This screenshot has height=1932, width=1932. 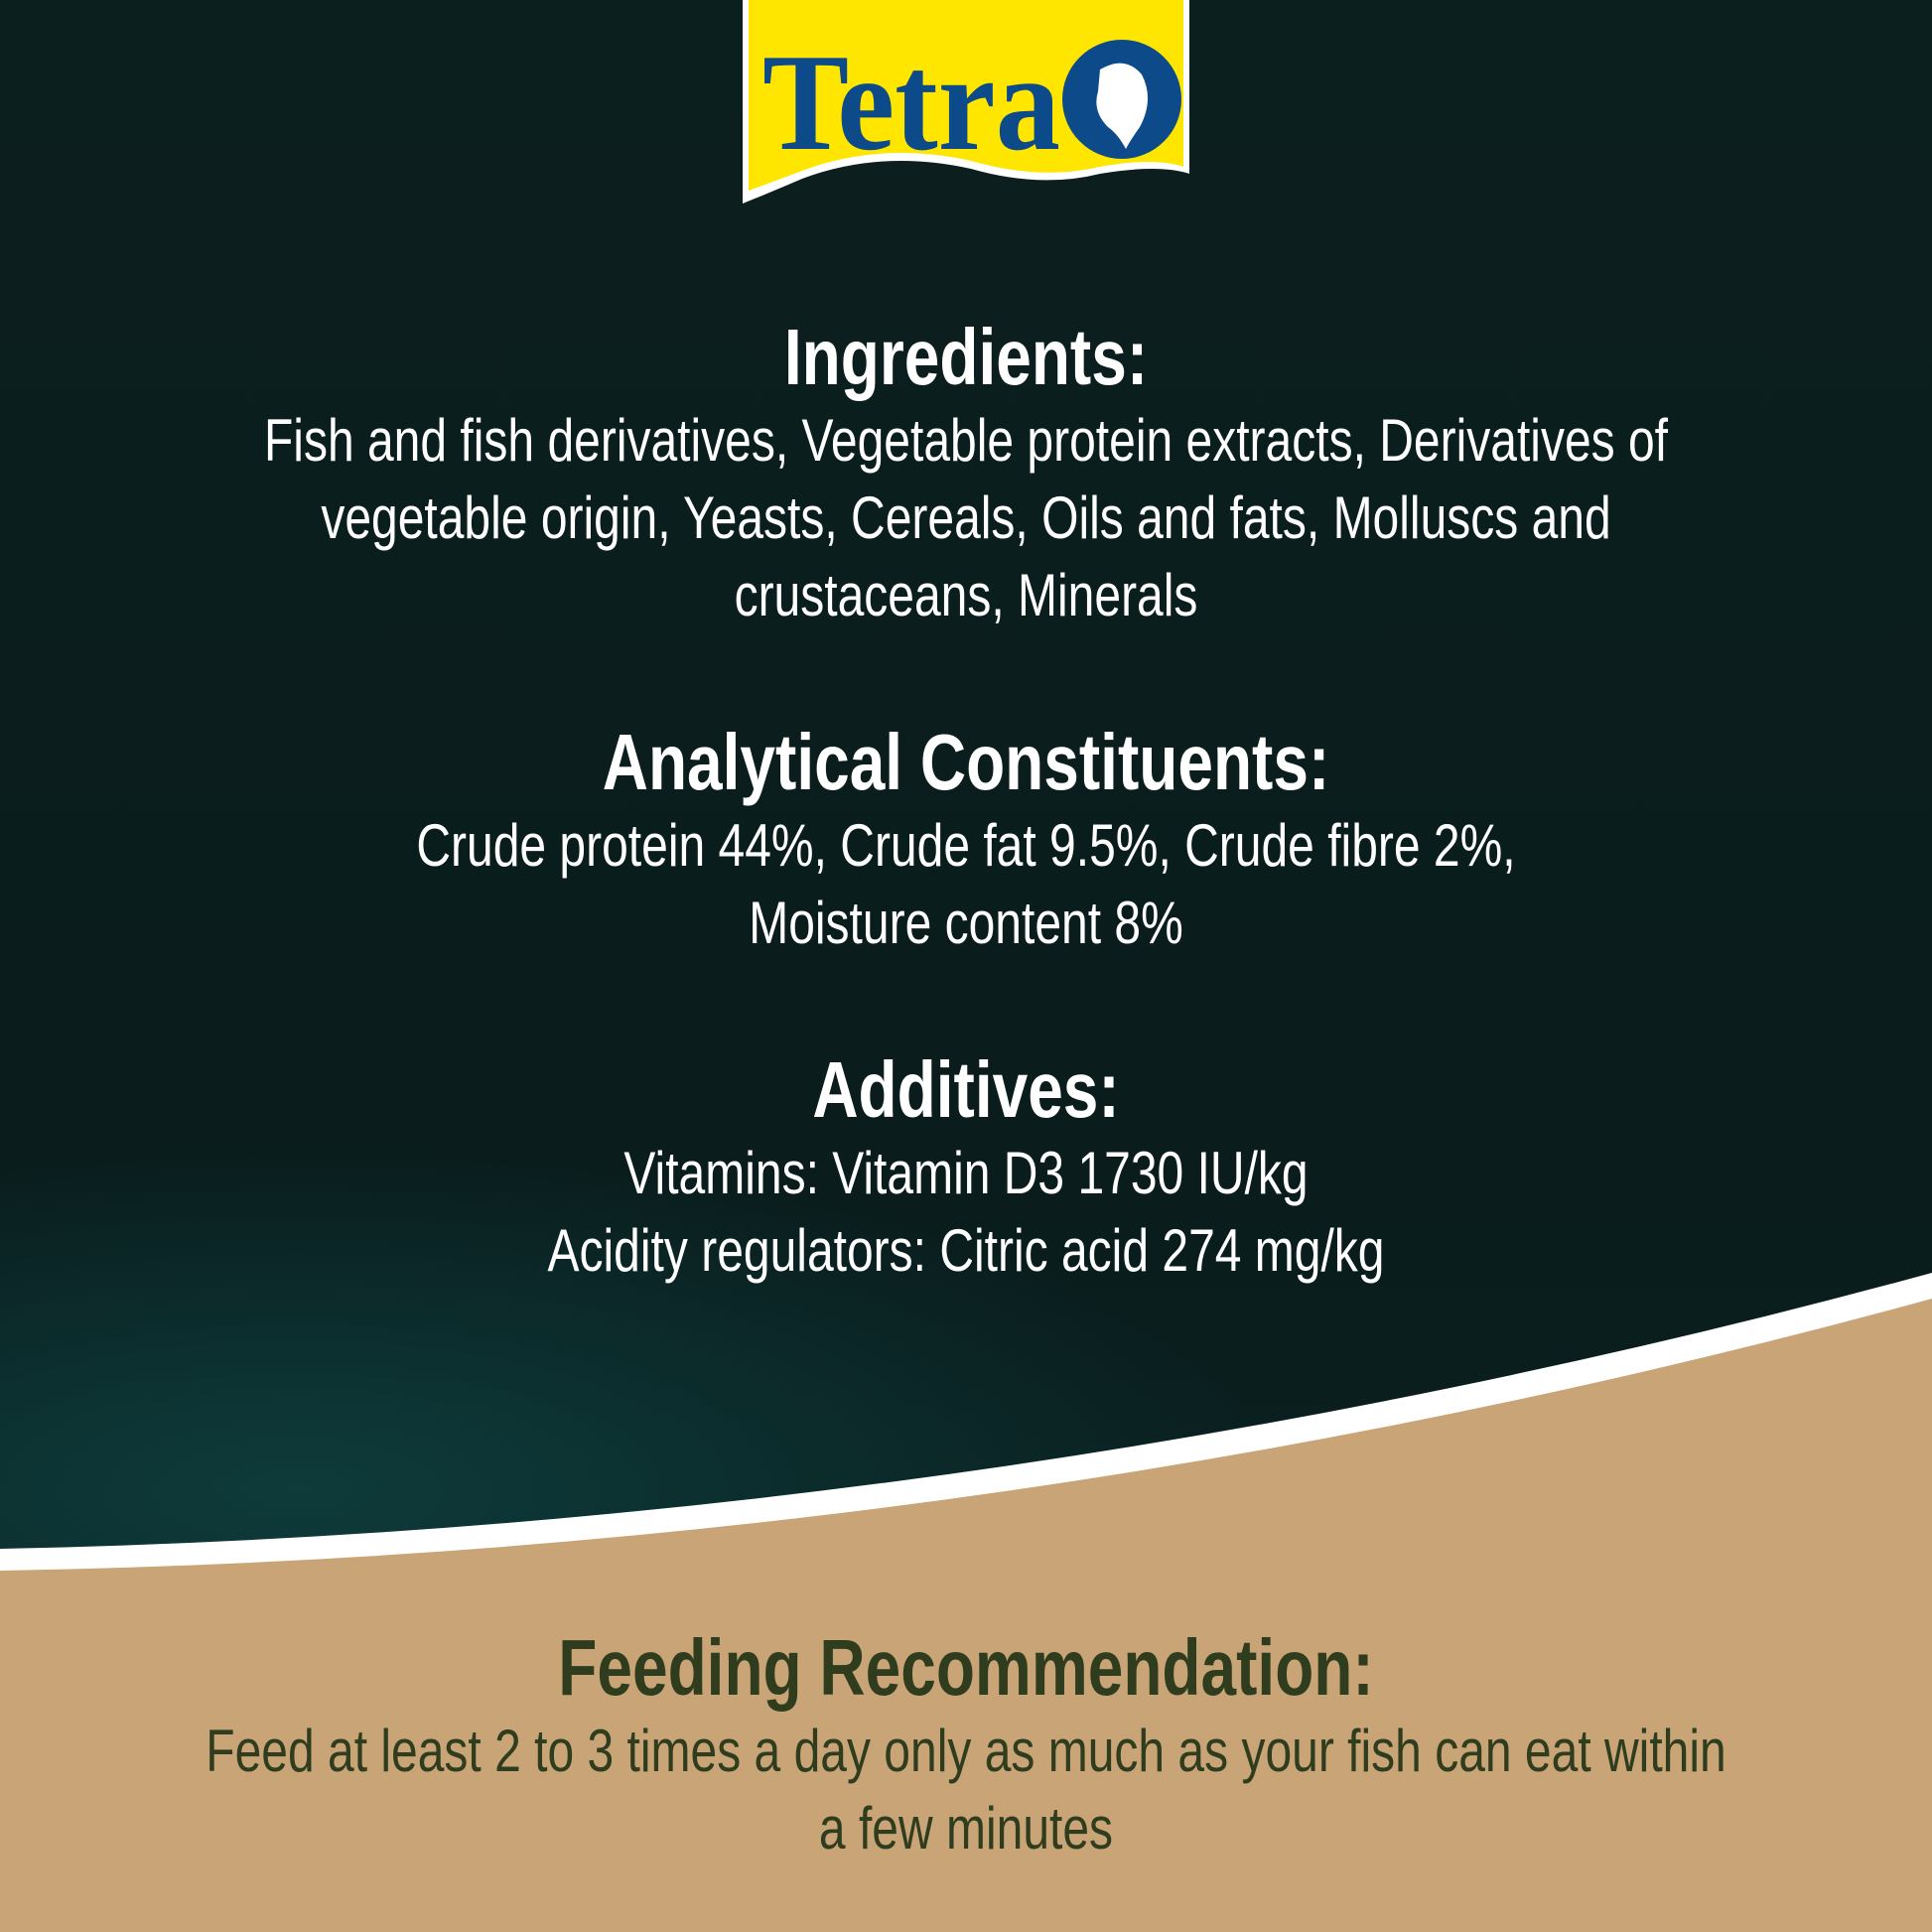 What do you see at coordinates (911, 103) in the screenshot?
I see `svg-text: Tetra` at bounding box center [911, 103].